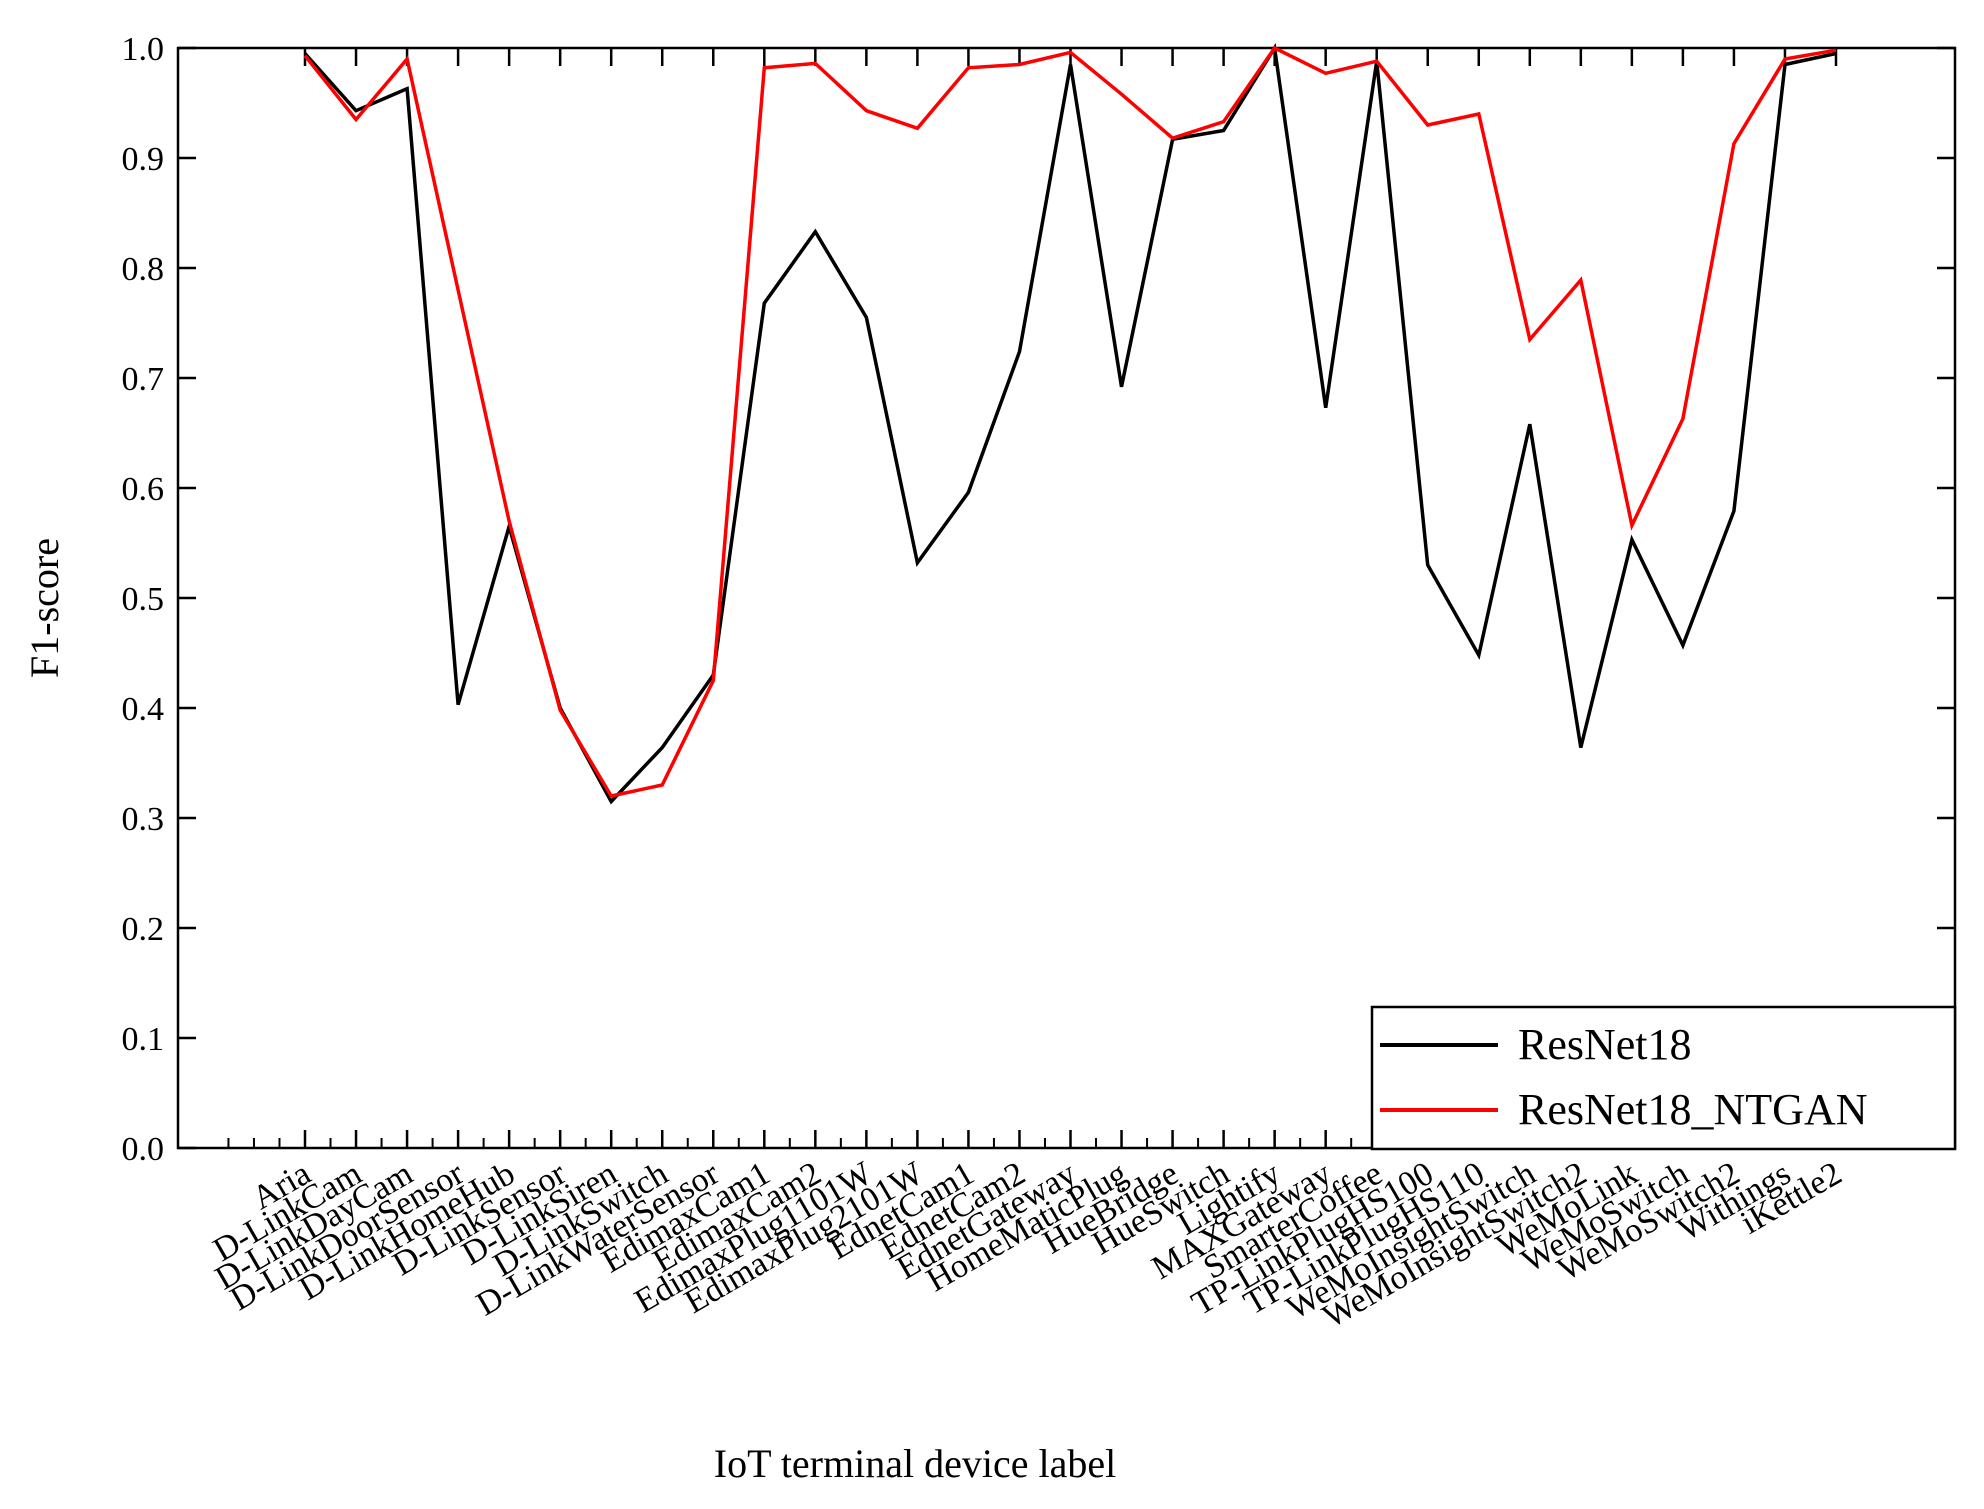 The image size is (1984, 1509). Describe the element at coordinates (143, 1039) in the screenshot. I see `y-tick-label: 0.1` at that location.